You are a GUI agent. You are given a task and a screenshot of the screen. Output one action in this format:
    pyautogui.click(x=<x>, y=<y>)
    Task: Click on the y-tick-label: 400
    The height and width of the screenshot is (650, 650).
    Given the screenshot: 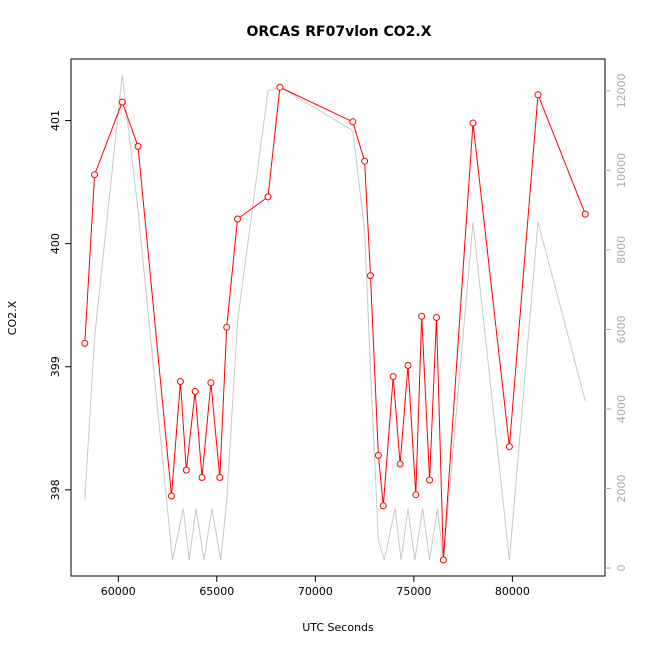 What is the action you would take?
    pyautogui.click(x=55, y=243)
    